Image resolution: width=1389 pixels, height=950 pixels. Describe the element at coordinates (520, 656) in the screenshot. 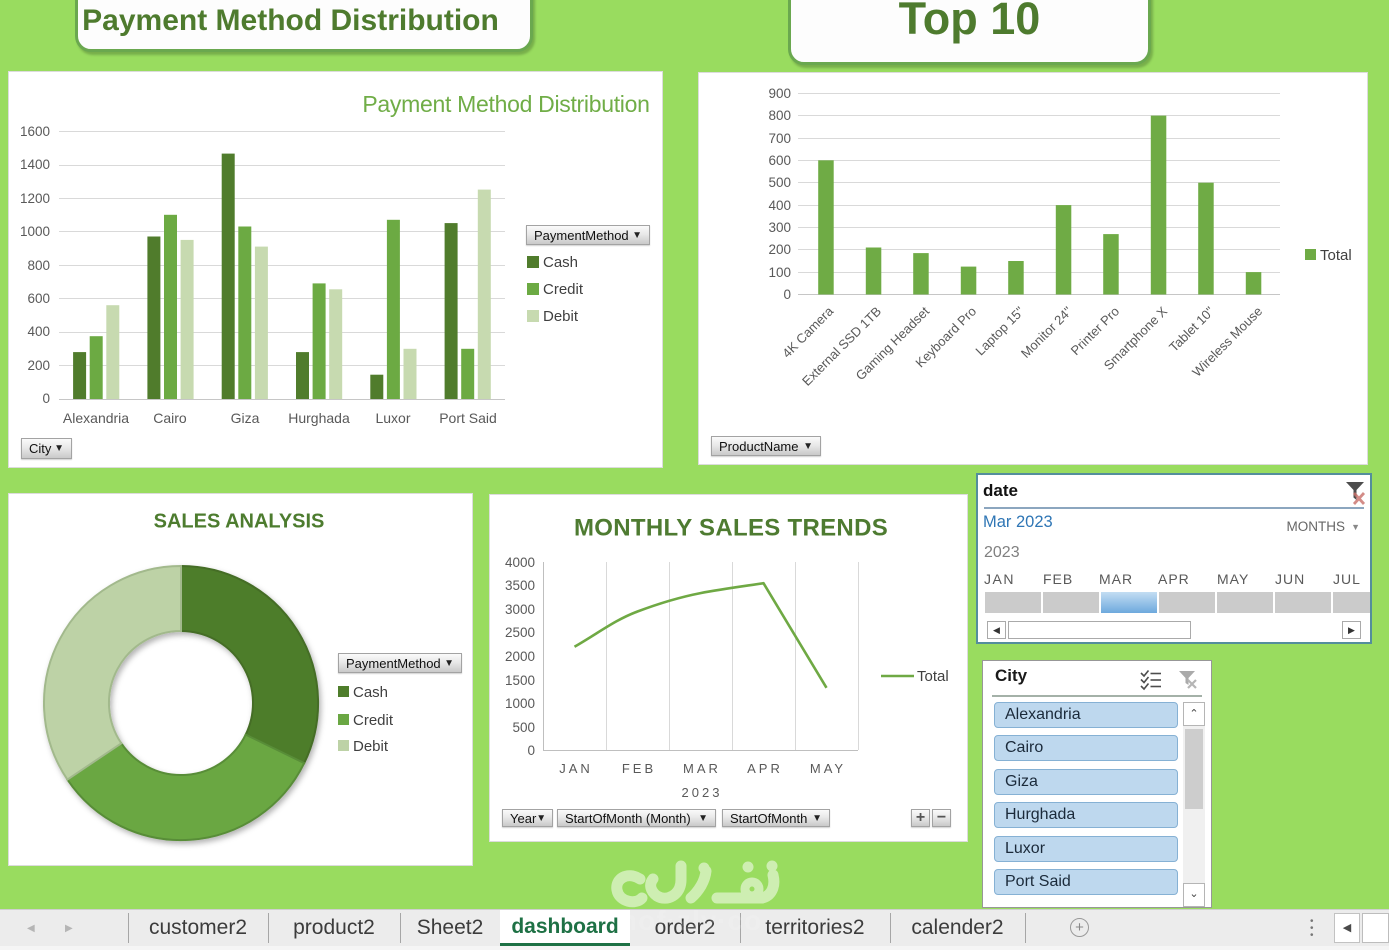

I see `svg-text: 2000` at that location.